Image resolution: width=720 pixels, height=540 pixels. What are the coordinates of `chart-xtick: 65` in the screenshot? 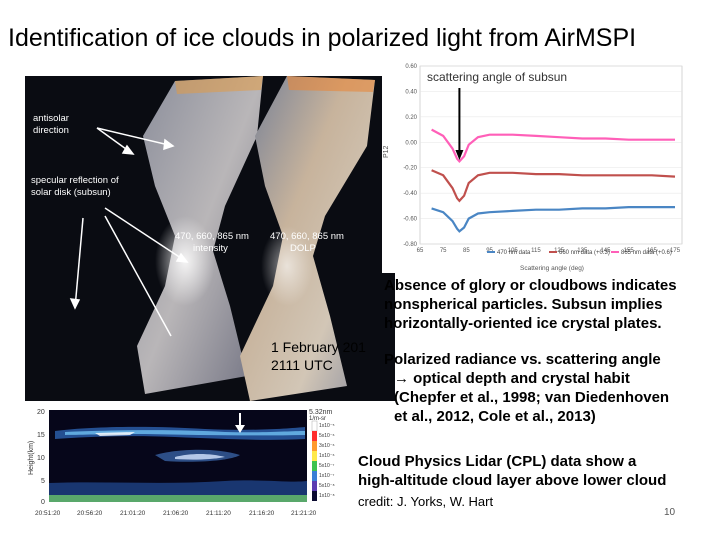 It's located at (420, 251).